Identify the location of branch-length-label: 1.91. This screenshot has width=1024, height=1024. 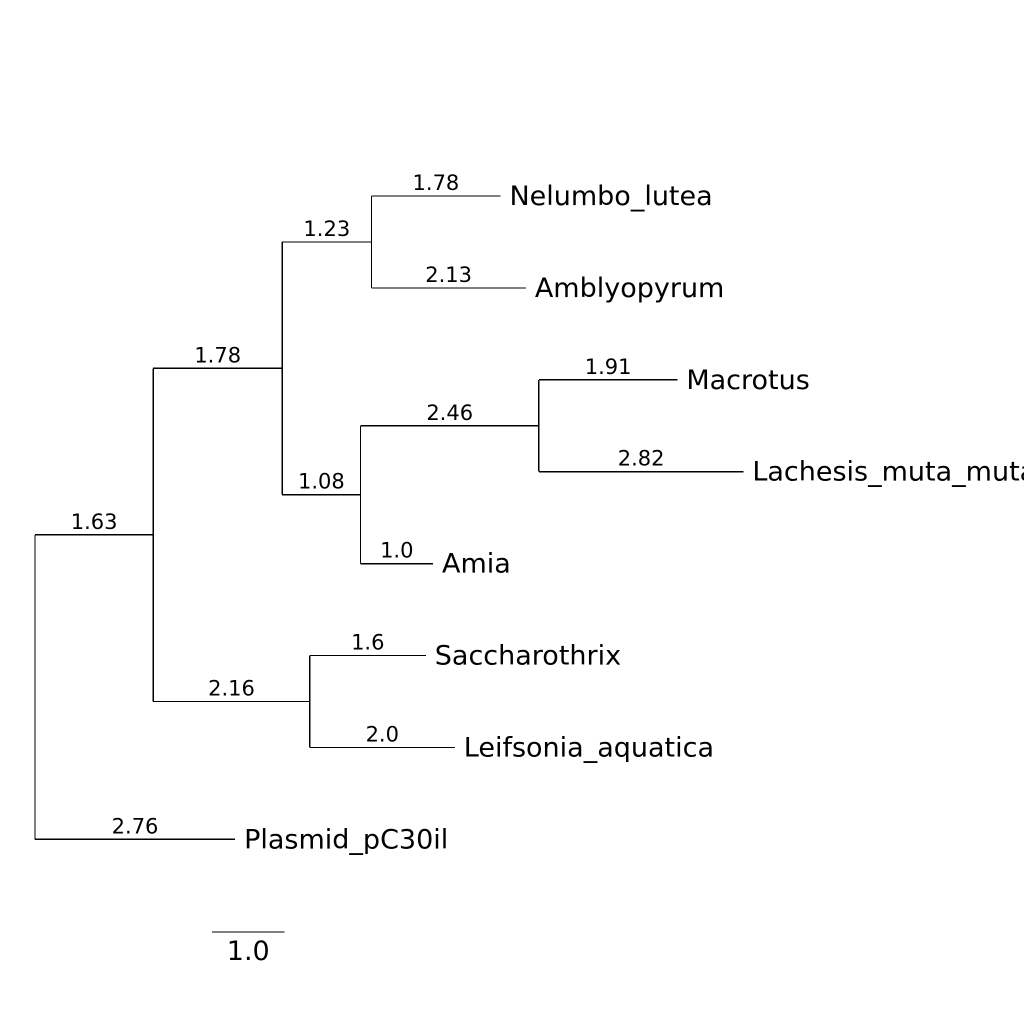
(608, 367).